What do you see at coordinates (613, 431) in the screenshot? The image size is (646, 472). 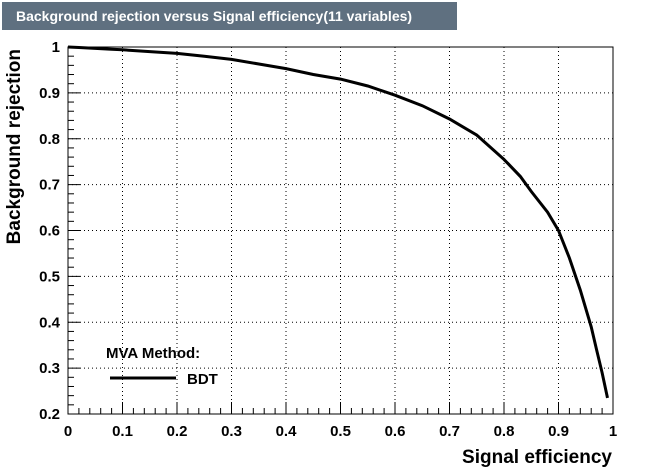 I see `x-tick-label: 1` at bounding box center [613, 431].